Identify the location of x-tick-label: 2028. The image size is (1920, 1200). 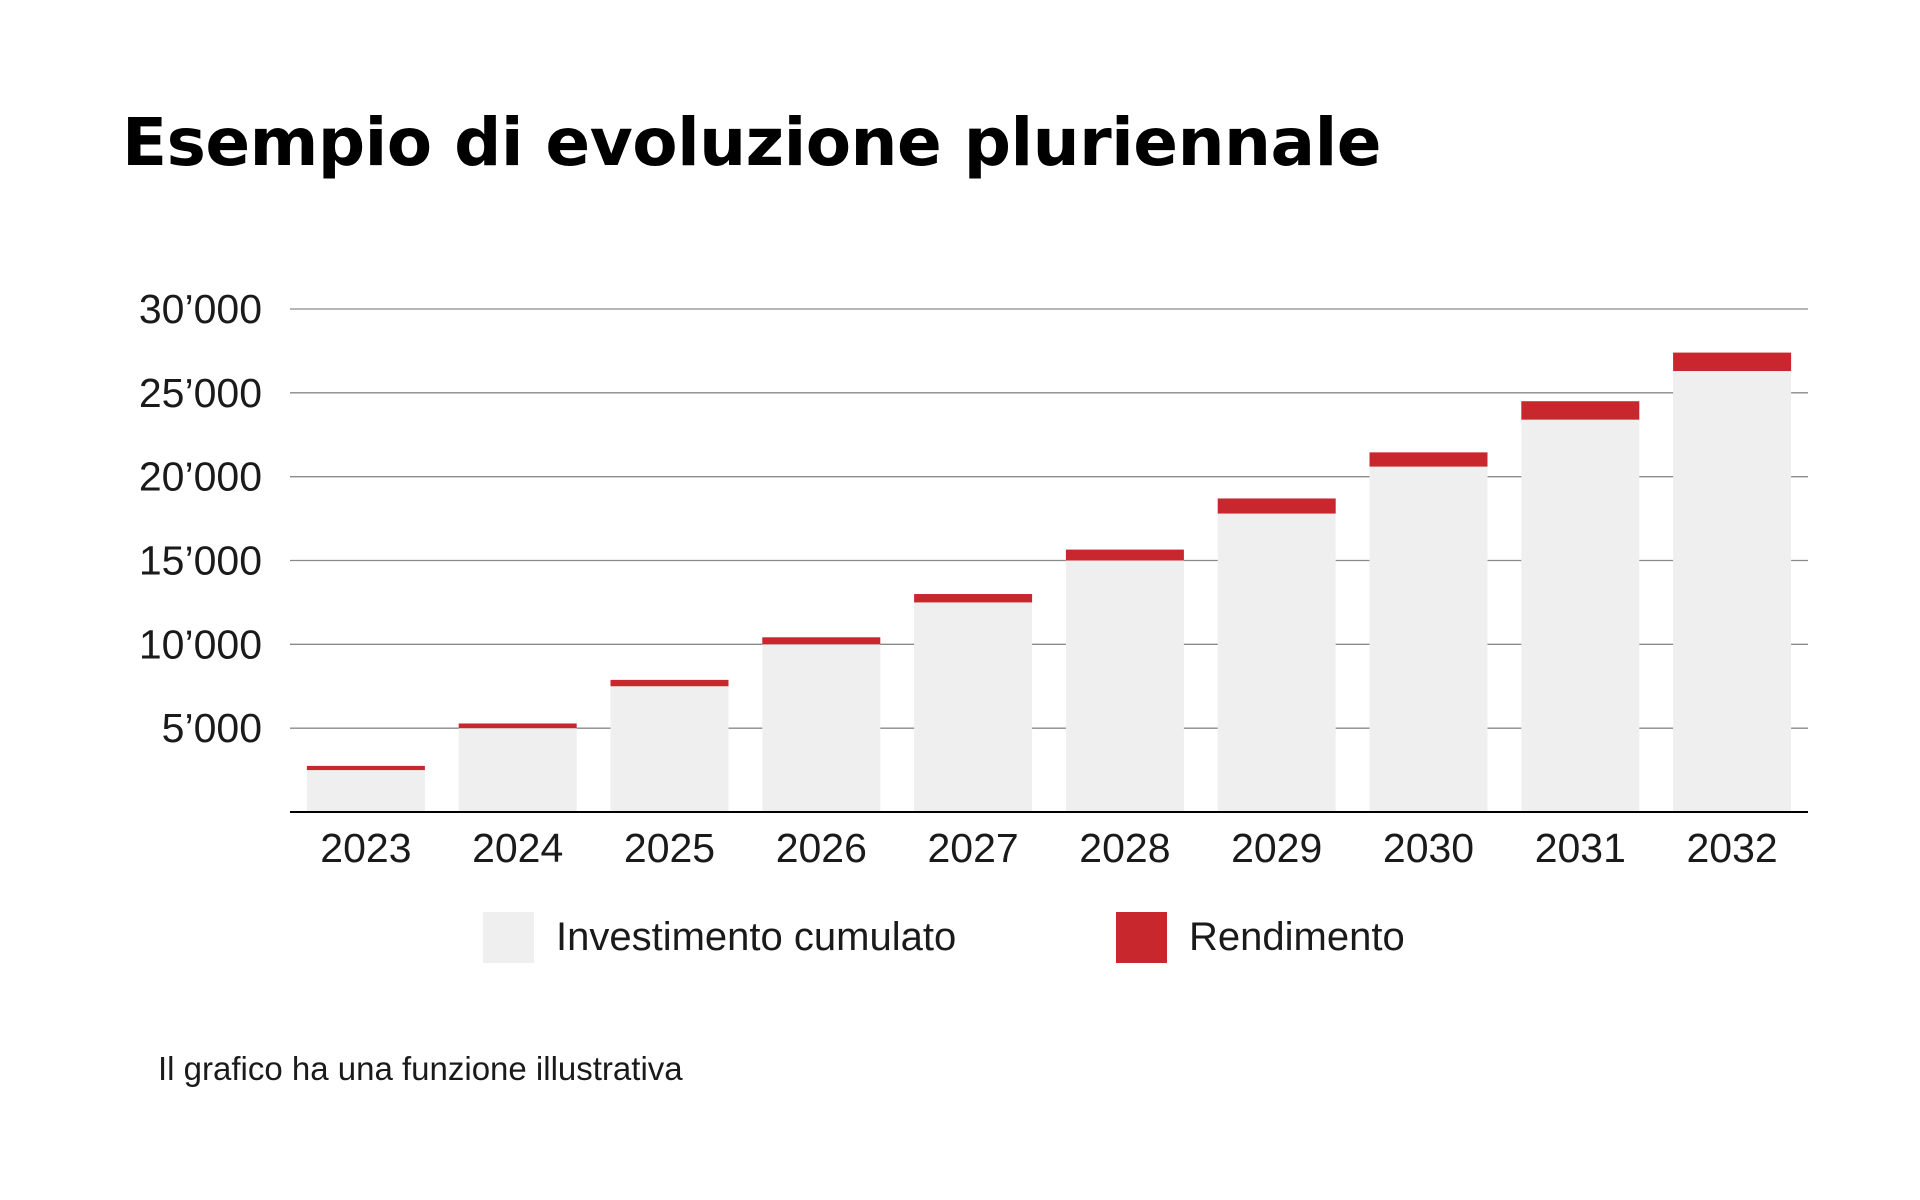
(1124, 848).